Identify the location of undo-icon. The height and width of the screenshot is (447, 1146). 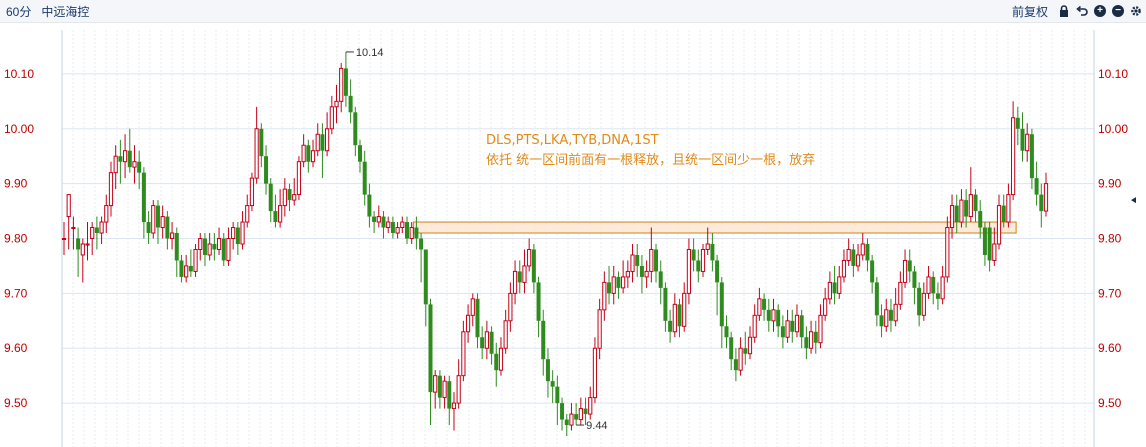
(1082, 11).